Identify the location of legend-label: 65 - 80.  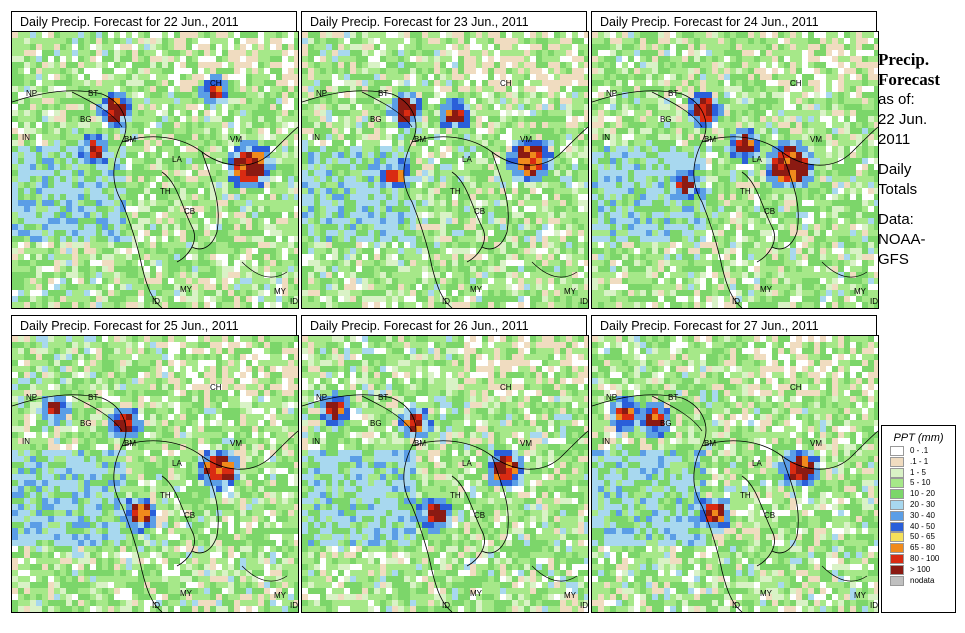
(922, 548).